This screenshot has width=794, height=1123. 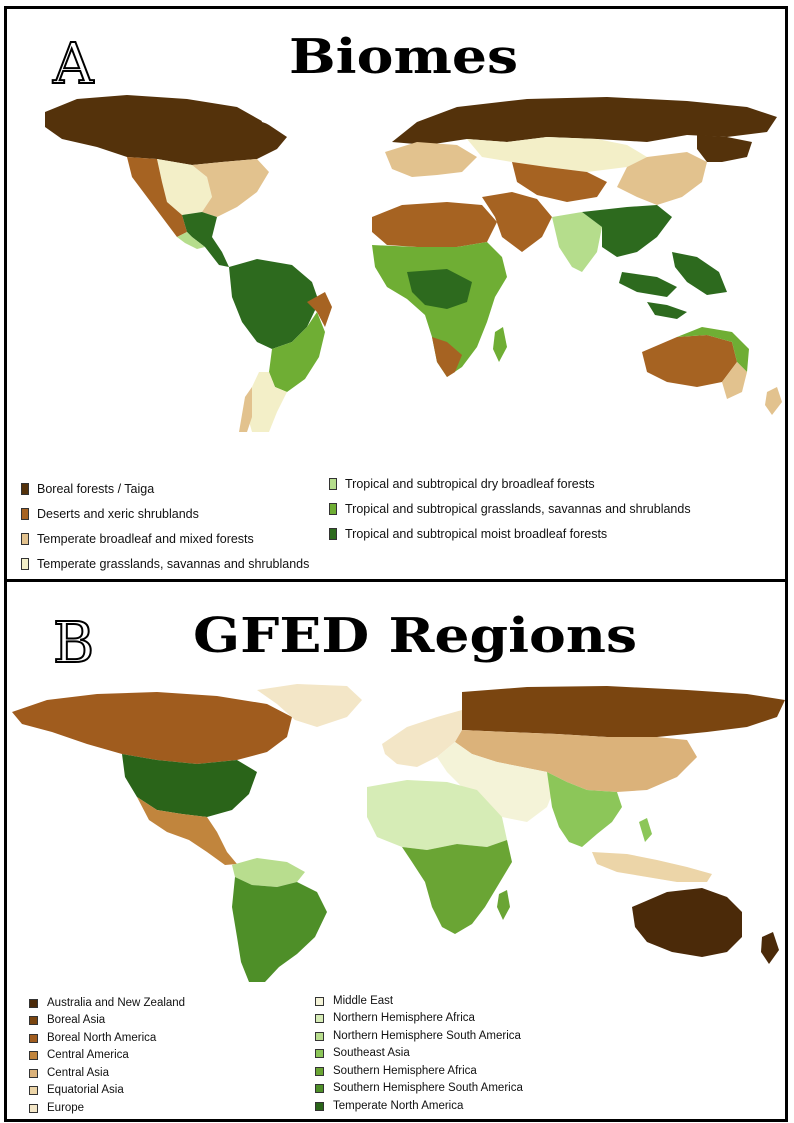 I want to click on north-america-temperate-forest, so click(x=230, y=188).